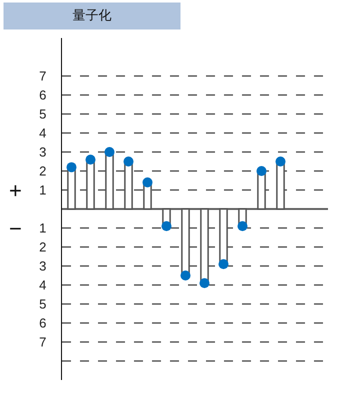 This screenshot has height=399, width=342. Describe the element at coordinates (92, 16) in the screenshot. I see `chart-title: 量子化` at that location.